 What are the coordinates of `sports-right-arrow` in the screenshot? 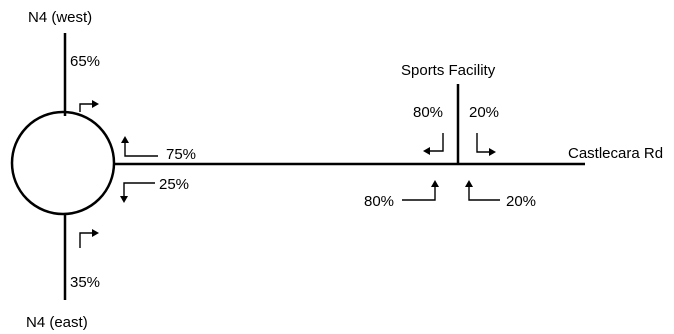 It's located at (486, 144).